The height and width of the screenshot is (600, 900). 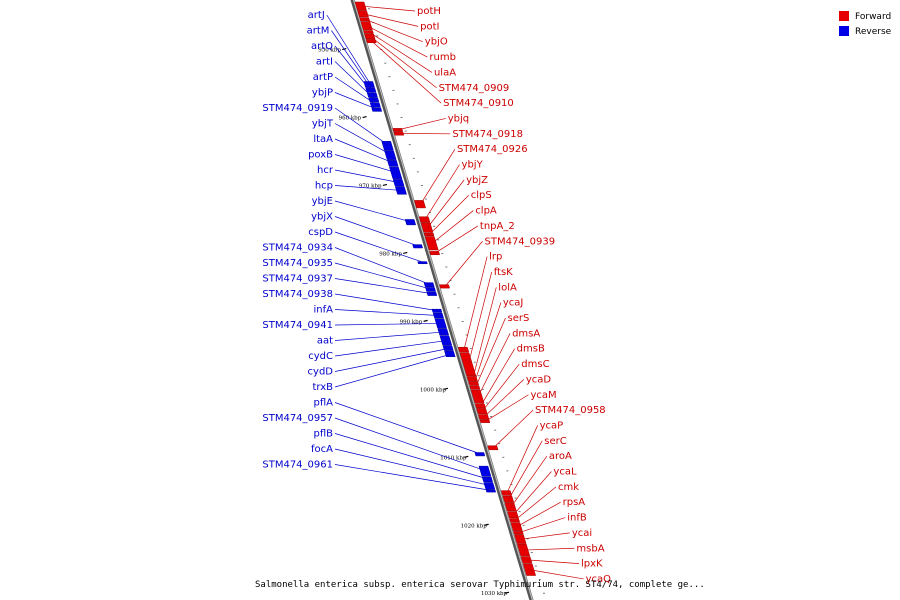 What do you see at coordinates (322, 387) in the screenshot?
I see `gene-label: trxB` at bounding box center [322, 387].